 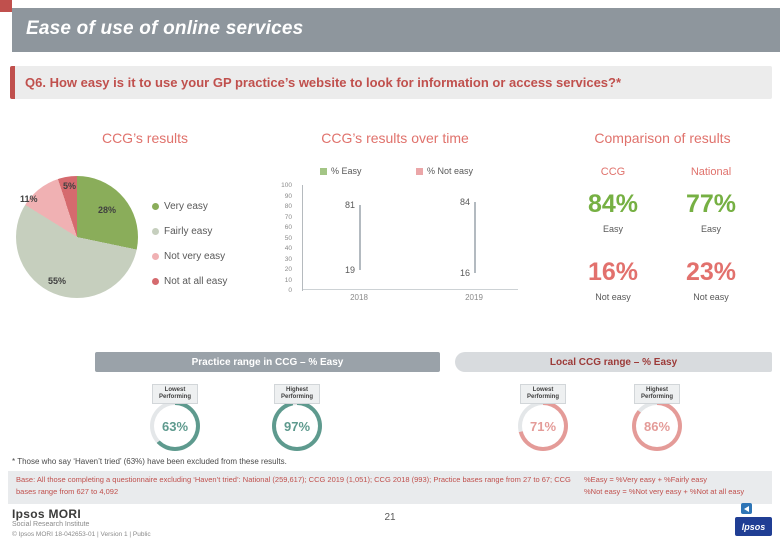 I want to click on cluster-2019: 84 16 2019, so click(x=468, y=243).